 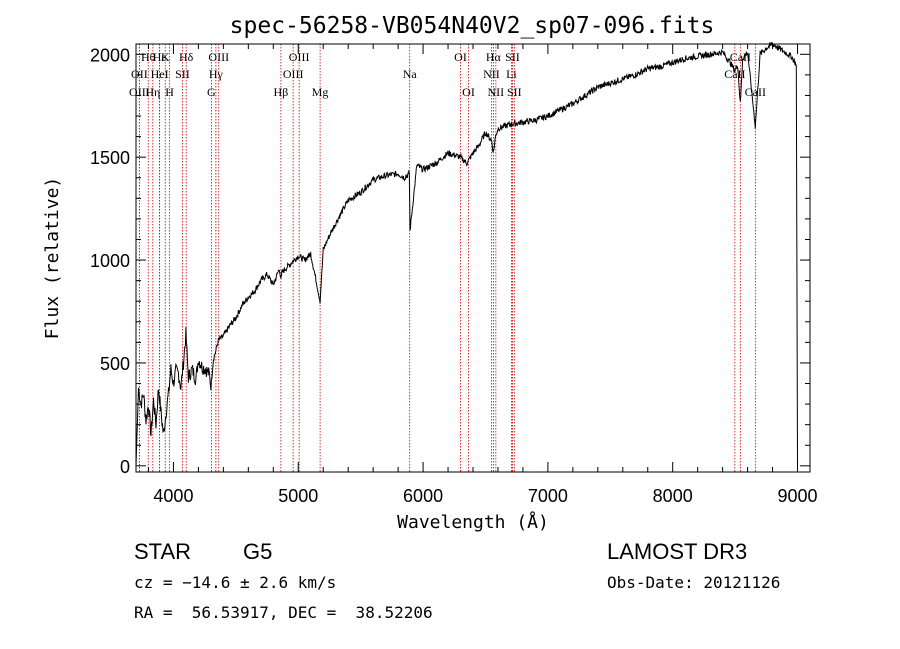 I want to click on line-label-6: HeI, so click(x=160, y=74).